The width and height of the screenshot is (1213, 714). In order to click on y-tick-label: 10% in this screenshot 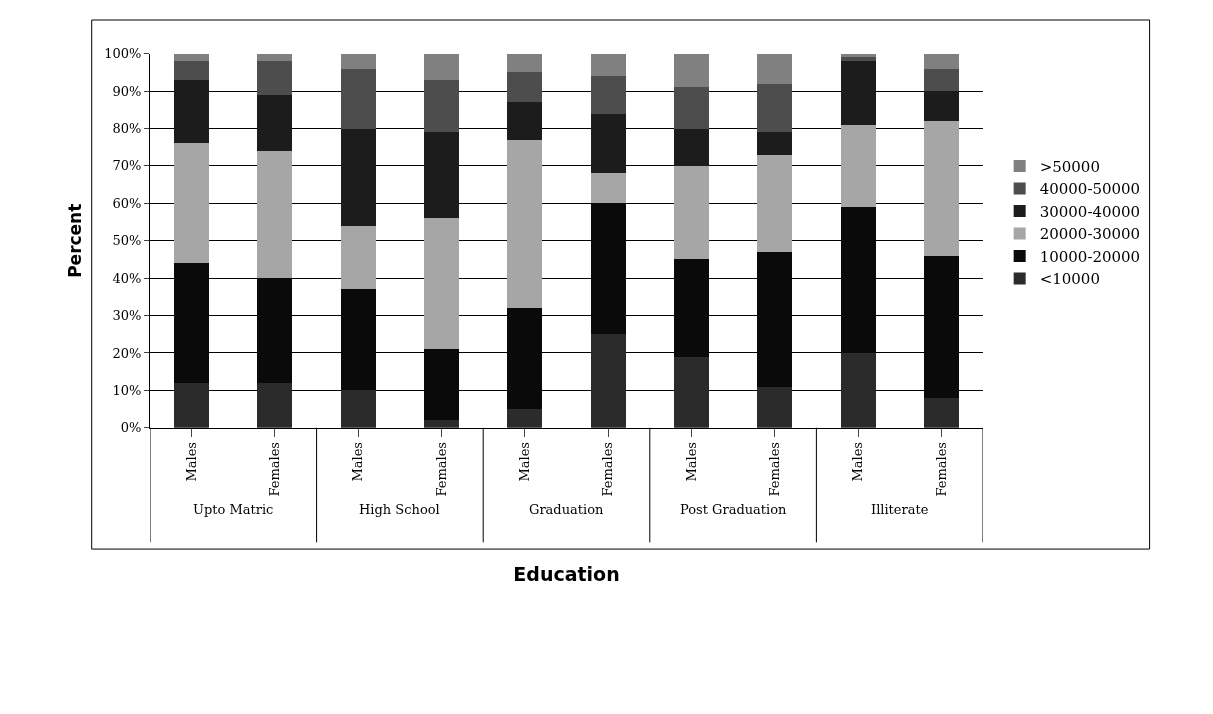, I will do `click(127, 390)`.